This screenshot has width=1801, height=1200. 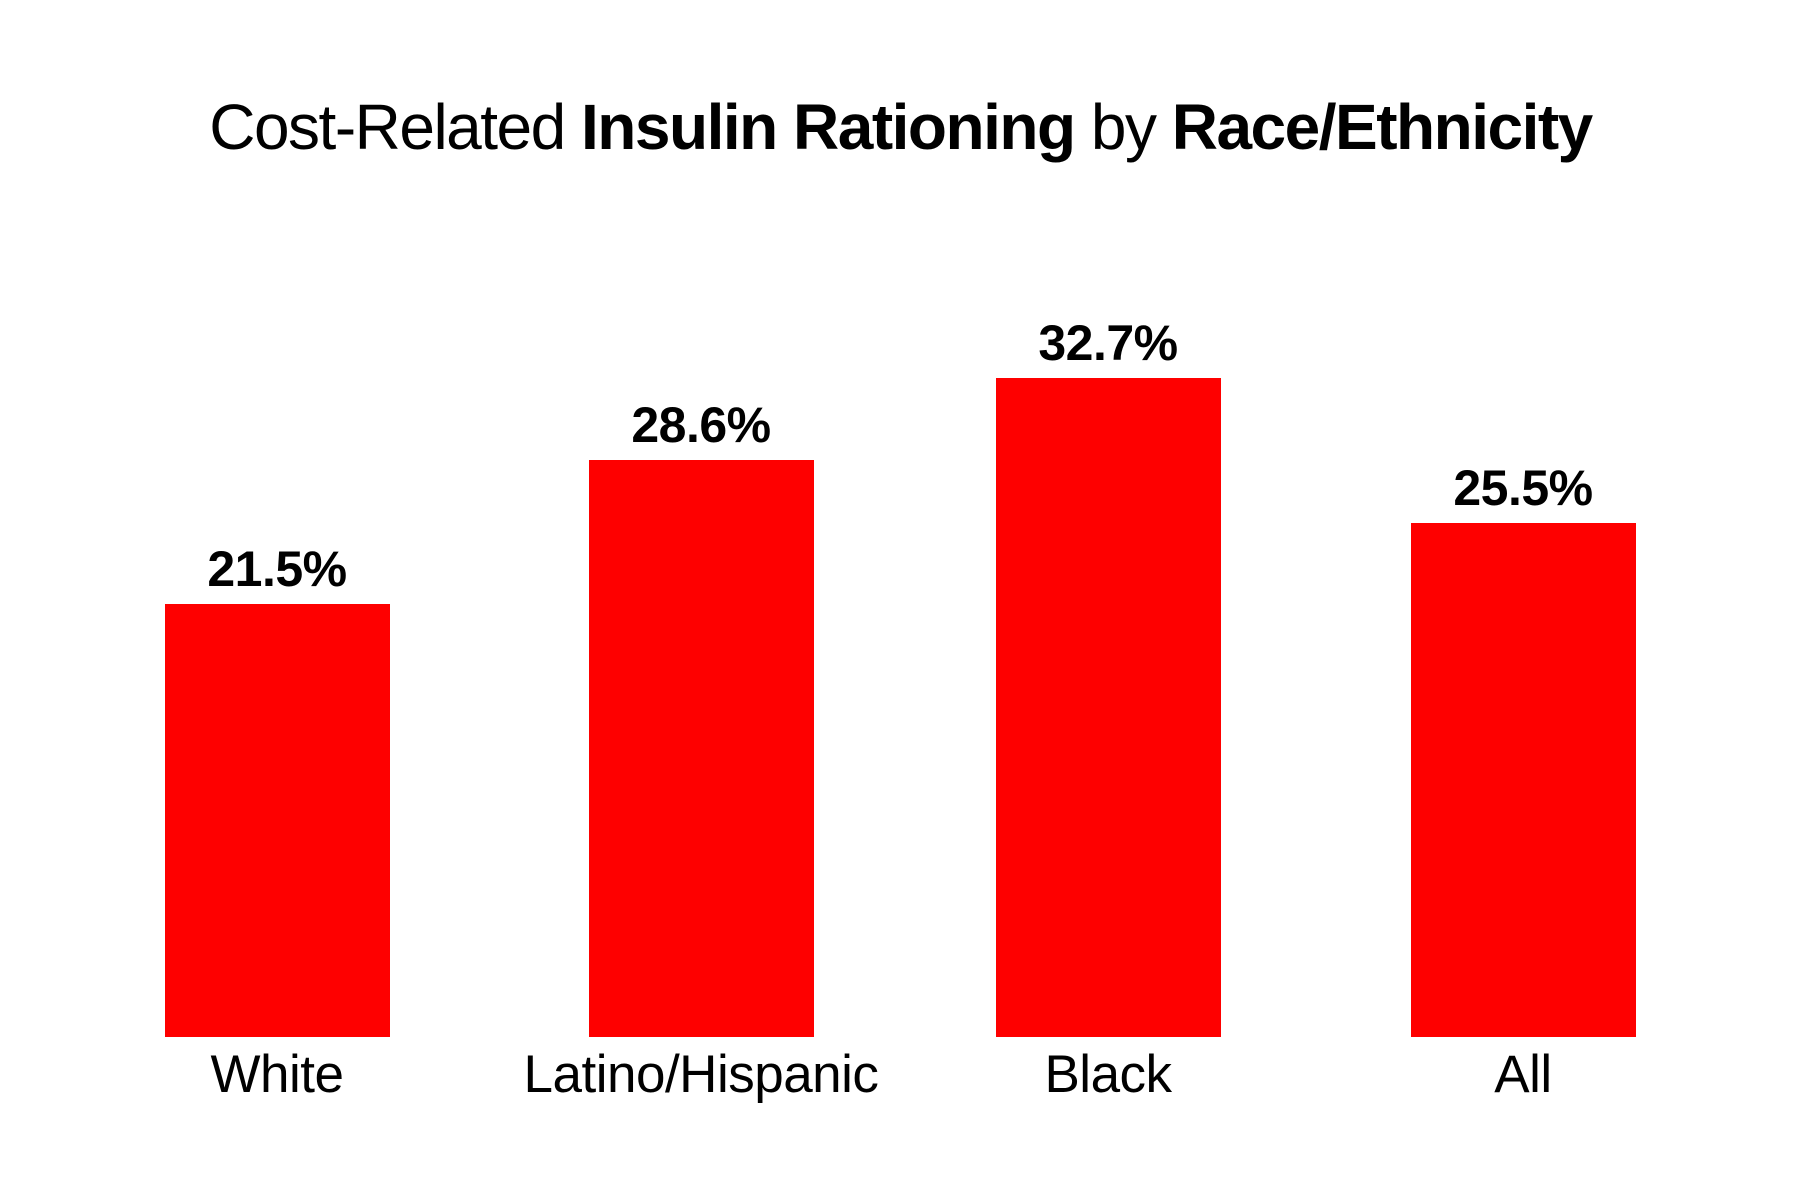 What do you see at coordinates (701, 425) in the screenshot?
I see `bar-value-label: 28.6%` at bounding box center [701, 425].